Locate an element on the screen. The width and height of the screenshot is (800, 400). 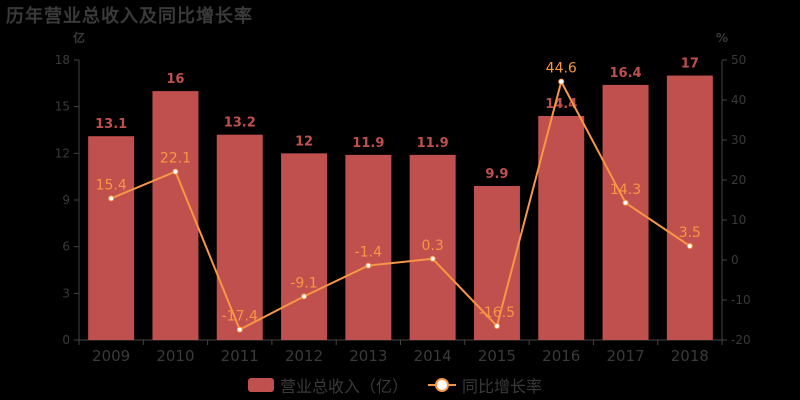
growth-value-label: 14.3 is located at coordinates (625, 190).